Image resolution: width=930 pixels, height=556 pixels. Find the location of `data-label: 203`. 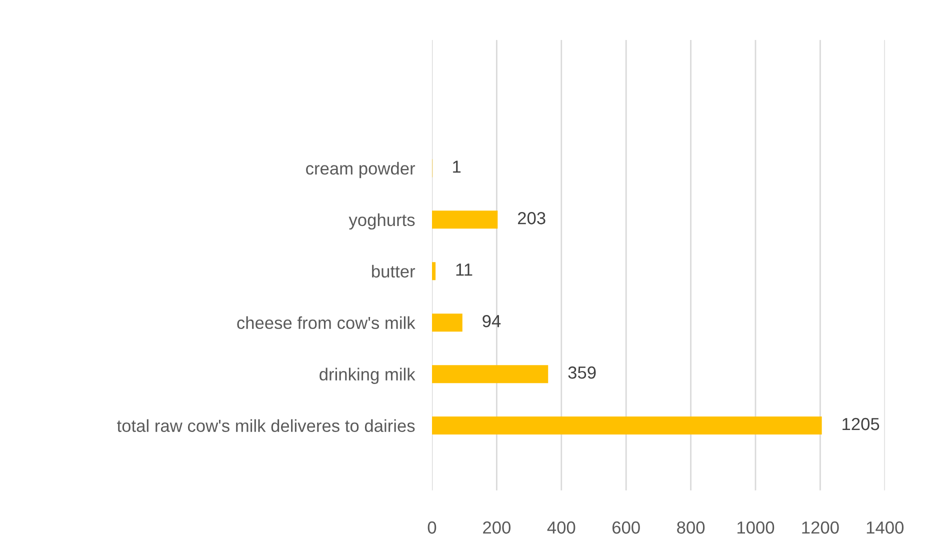

data-label: 203 is located at coordinates (532, 218).